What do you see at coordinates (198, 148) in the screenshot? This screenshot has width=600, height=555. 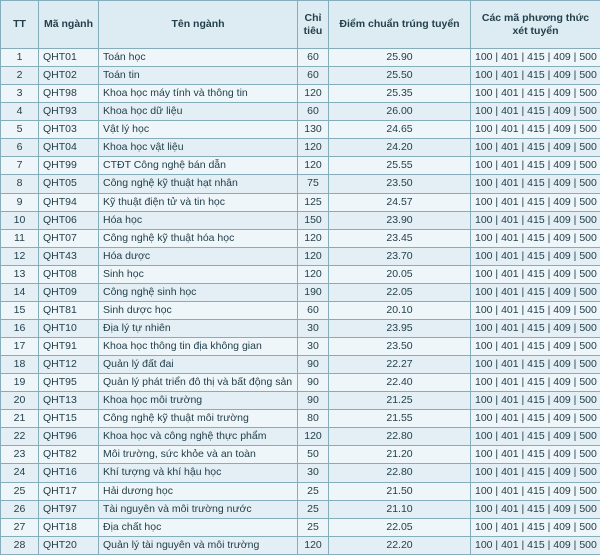 I see `table-cell: Khoa học vật liệu` at bounding box center [198, 148].